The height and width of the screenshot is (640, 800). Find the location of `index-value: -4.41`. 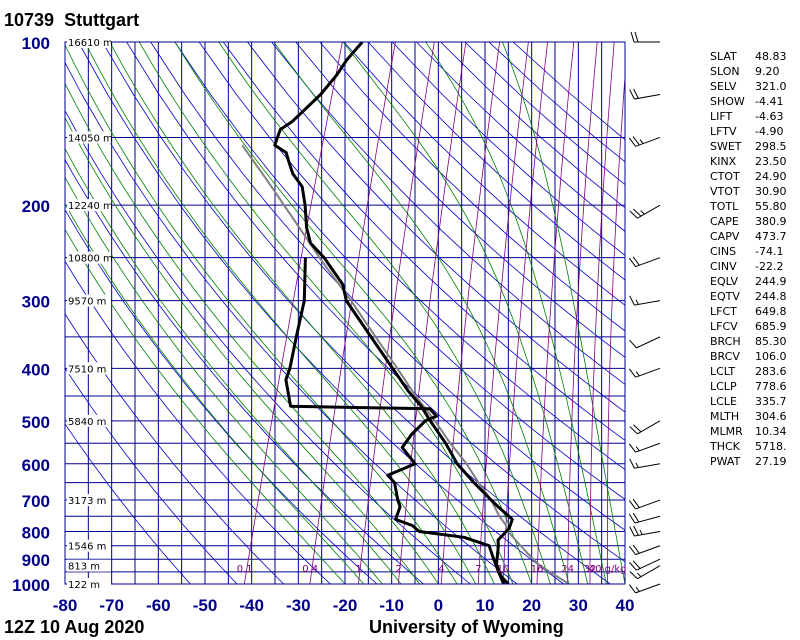

index-value: -4.41 is located at coordinates (769, 101).